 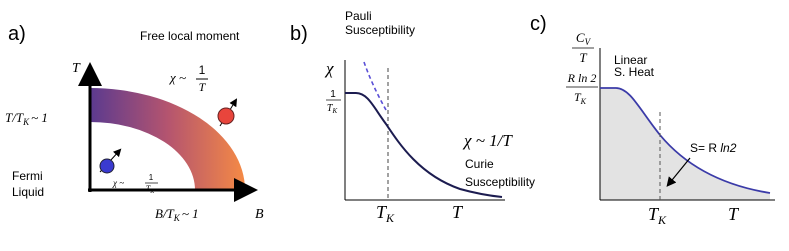 What do you see at coordinates (582, 78) in the screenshot?
I see `fraction-num: R ln 2` at bounding box center [582, 78].